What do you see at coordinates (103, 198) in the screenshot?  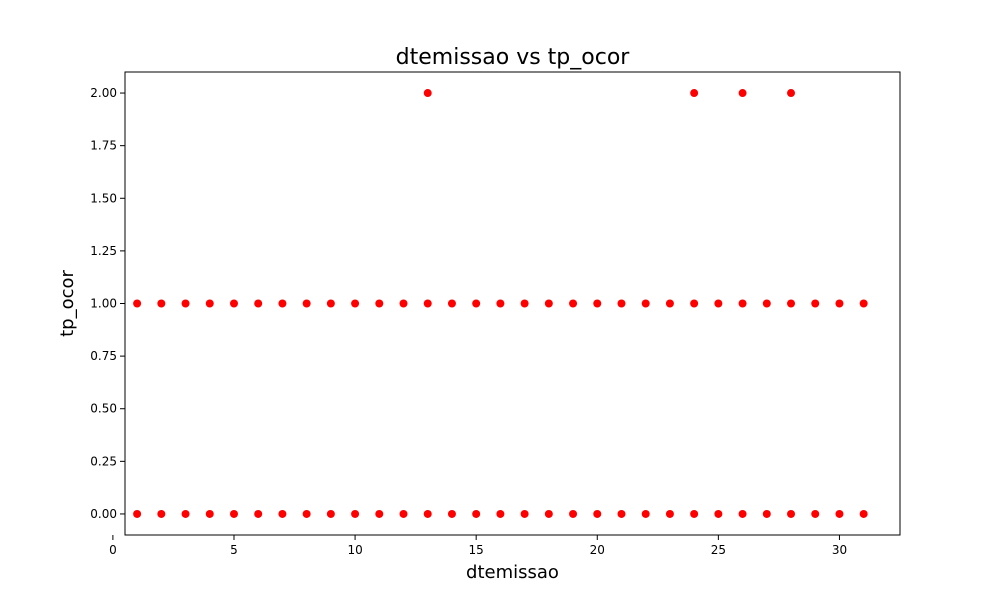 I see `y-tick-label: 1.50` at bounding box center [103, 198].